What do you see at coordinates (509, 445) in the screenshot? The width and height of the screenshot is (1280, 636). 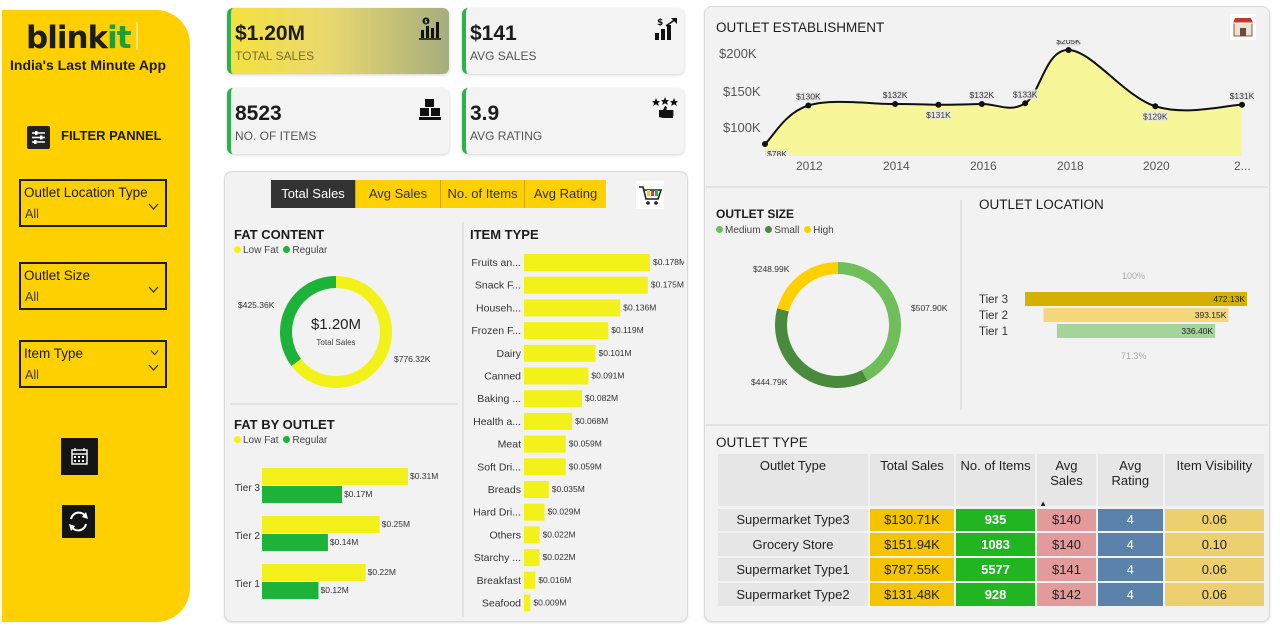 I see `category-label: Meat` at bounding box center [509, 445].